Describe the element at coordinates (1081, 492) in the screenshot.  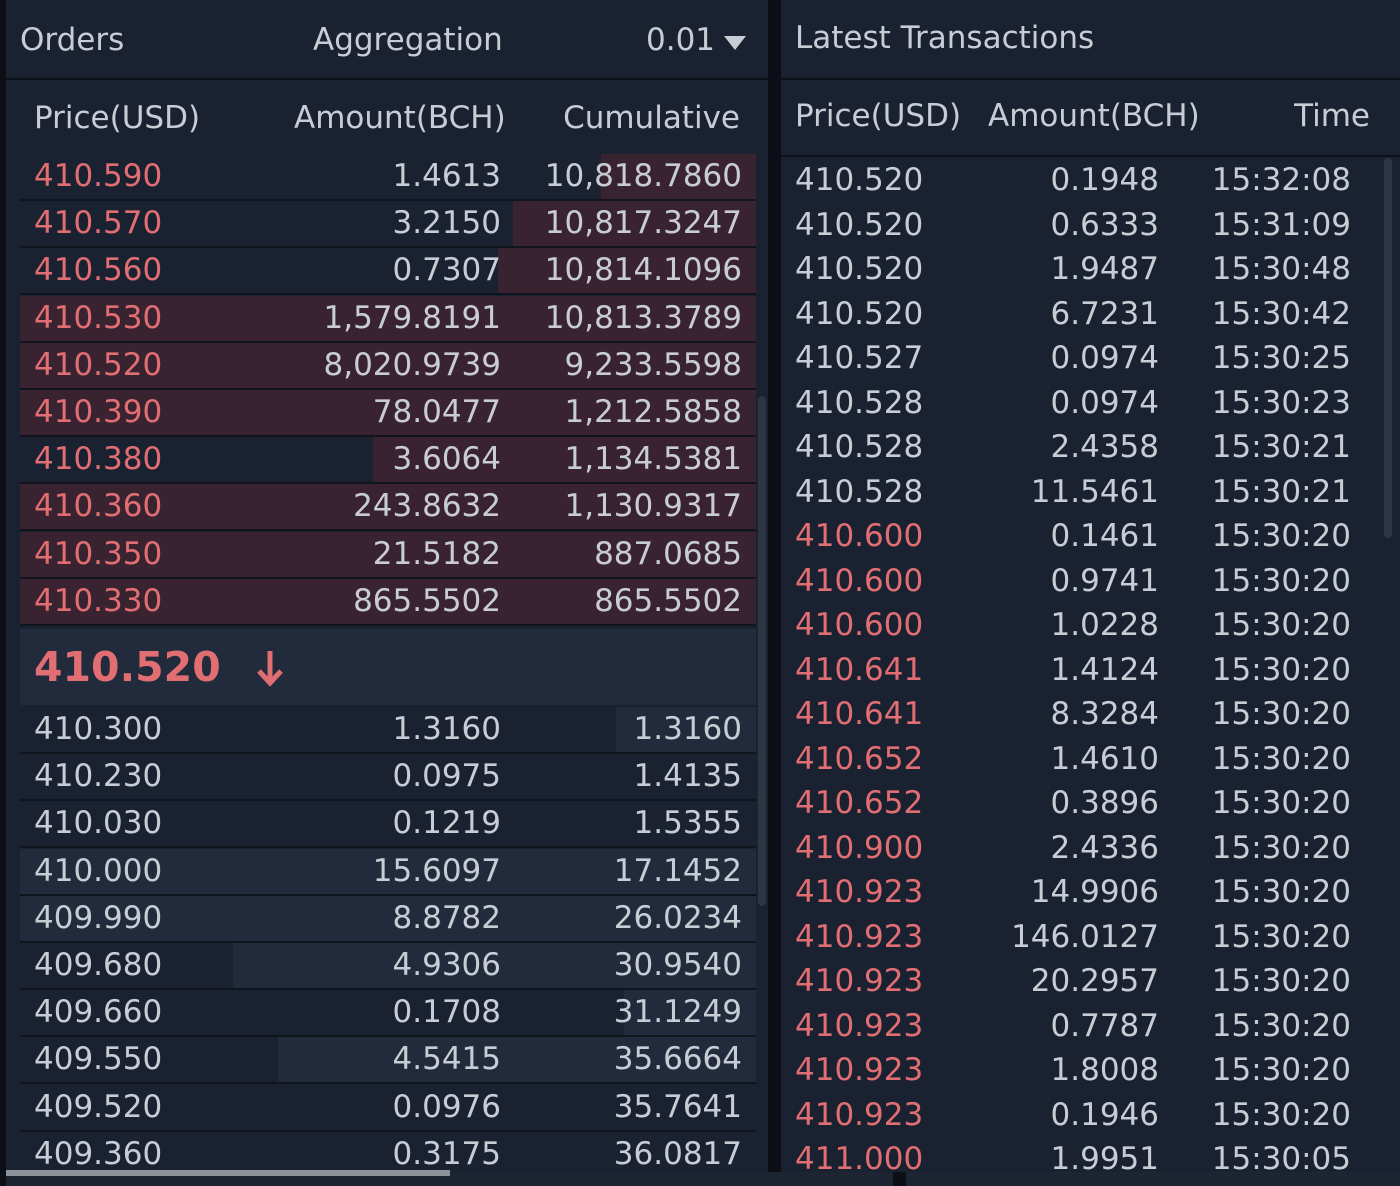
I see `transaction-row: 410.528 11.5461 15:30:21` at that location.